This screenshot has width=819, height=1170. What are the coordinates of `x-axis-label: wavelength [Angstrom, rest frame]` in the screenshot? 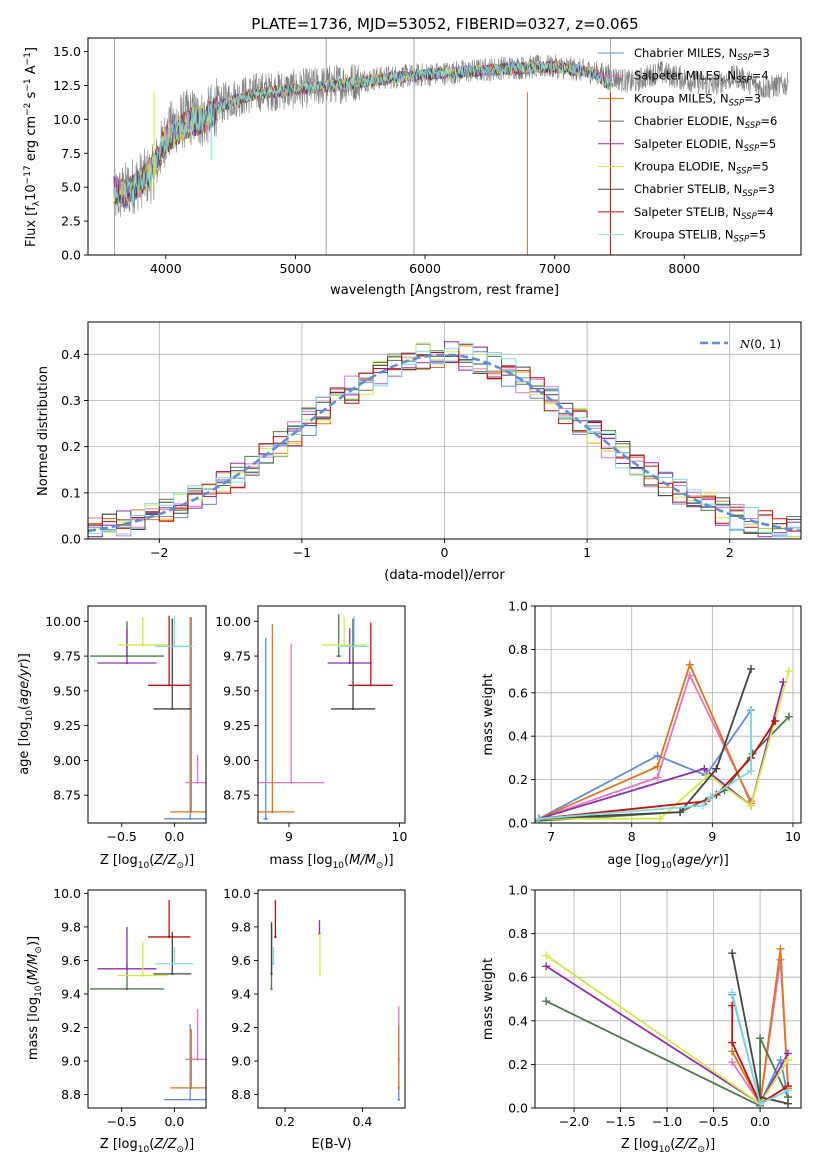 It's located at (444, 290).